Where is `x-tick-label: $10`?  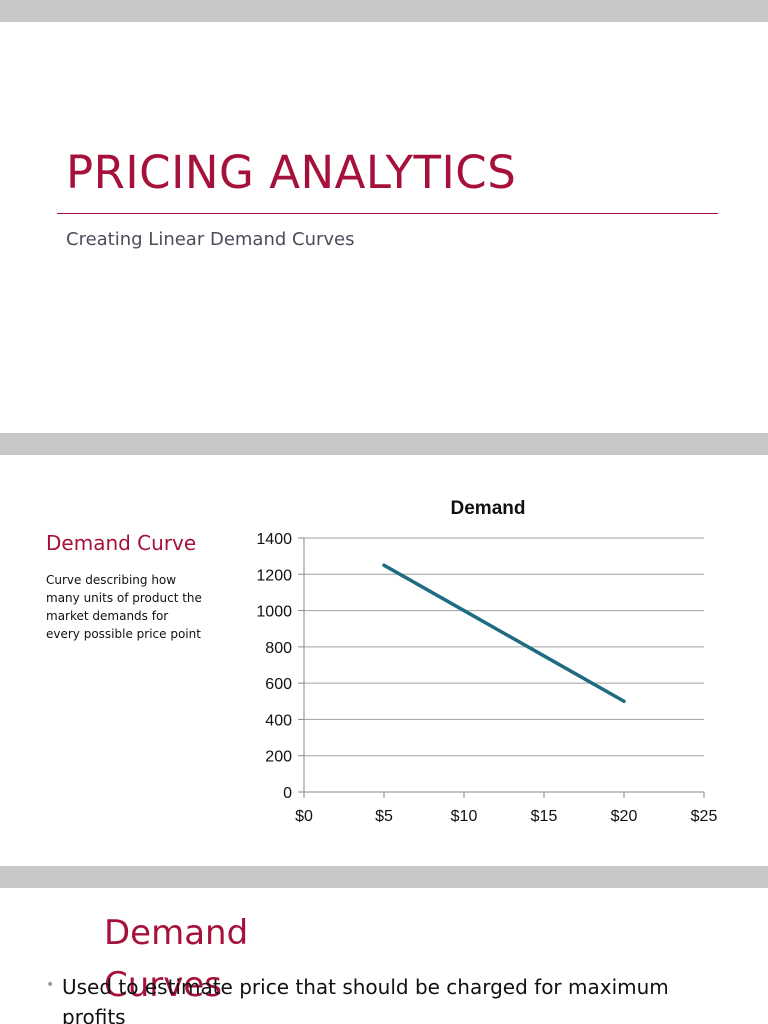 x-tick-label: $10 is located at coordinates (464, 816).